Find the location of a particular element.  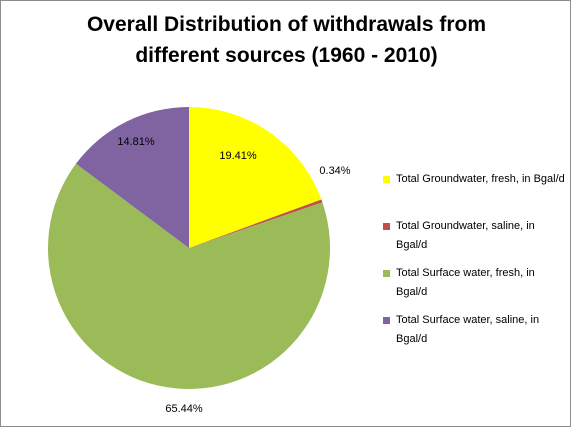

chart-title-line-1: Overall Distribution of withdrawals from is located at coordinates (286, 24).